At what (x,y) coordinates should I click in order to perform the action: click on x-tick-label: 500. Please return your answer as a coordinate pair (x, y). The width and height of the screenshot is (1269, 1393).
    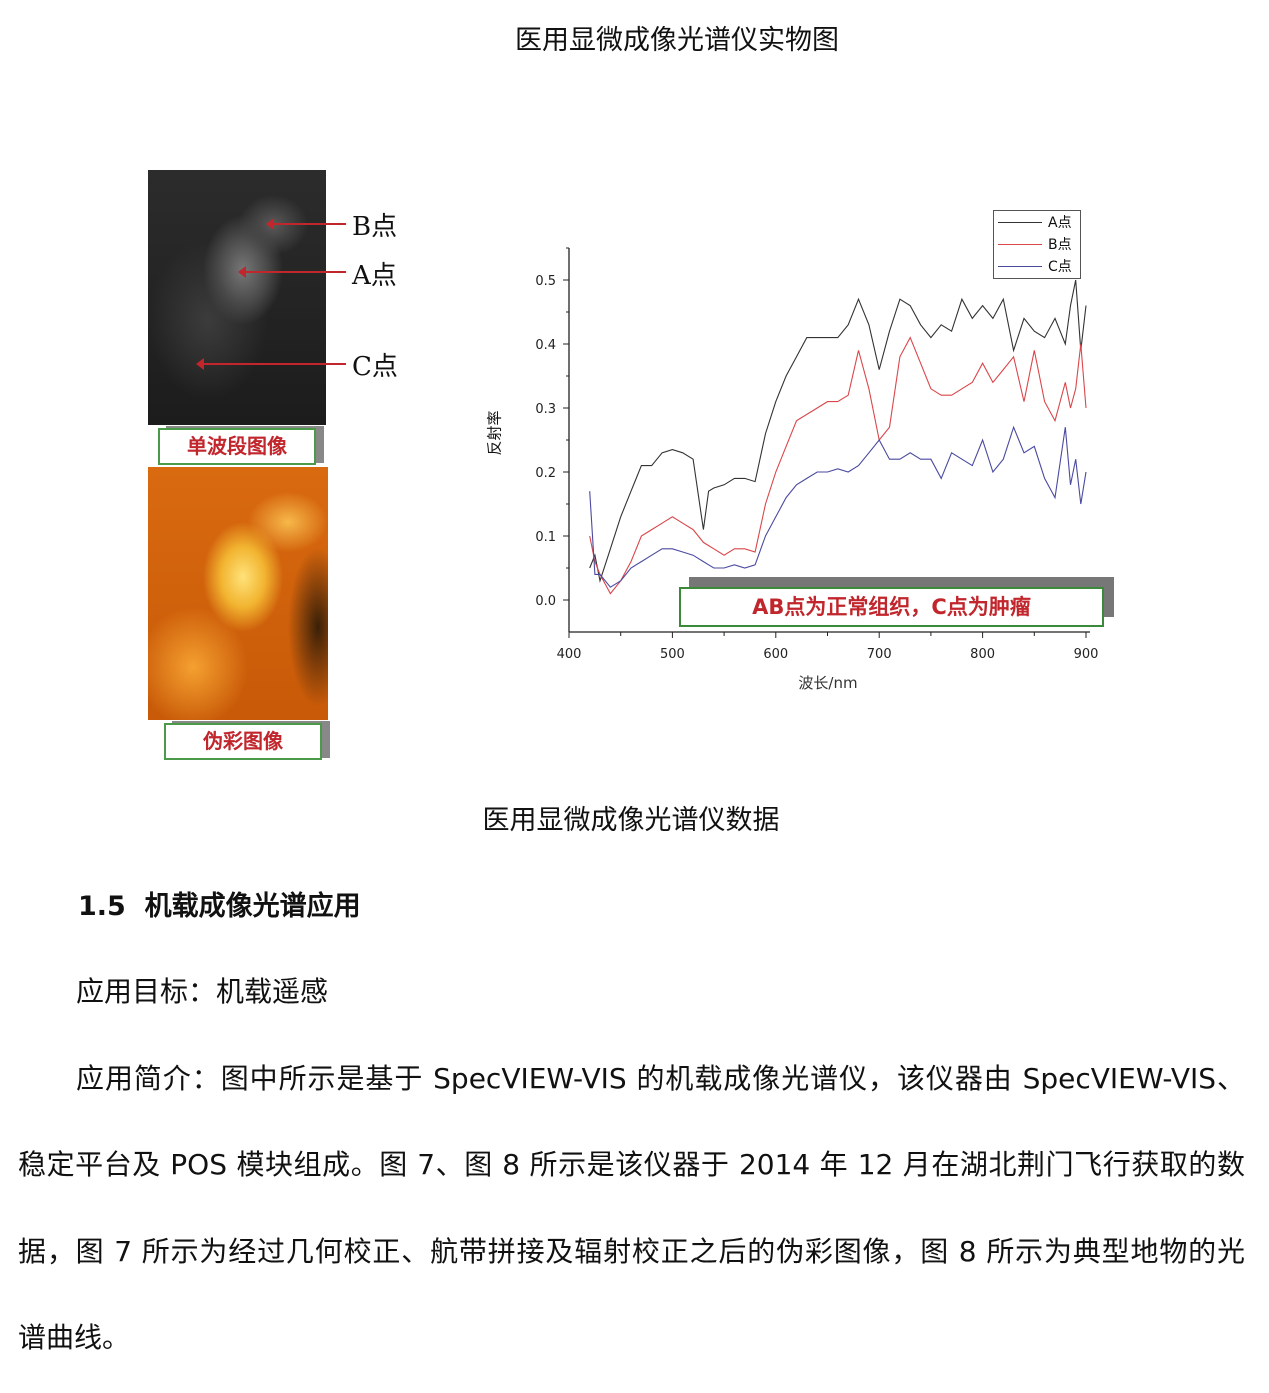
    Looking at the image, I should click on (672, 654).